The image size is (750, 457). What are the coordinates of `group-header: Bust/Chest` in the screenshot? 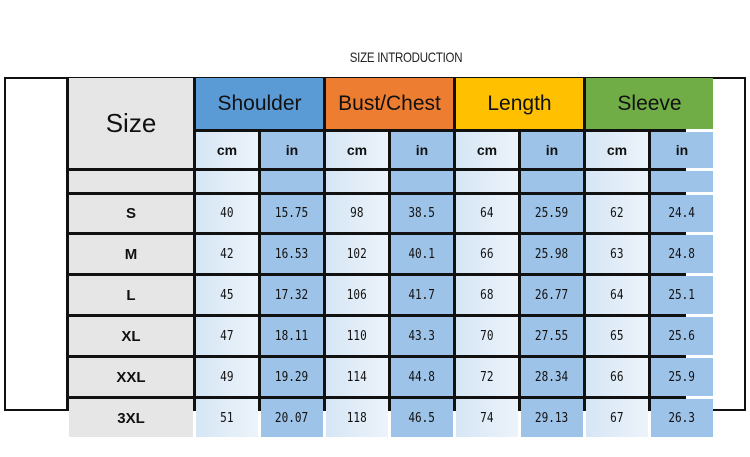 It's located at (389, 103).